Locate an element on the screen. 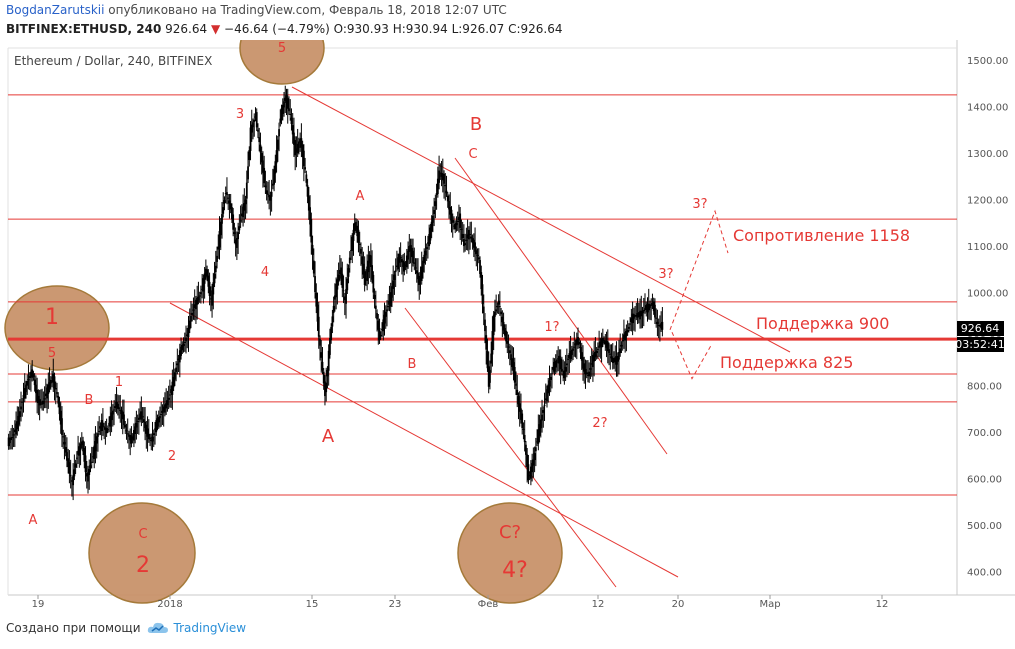  countdown-badge-text: 03:52:41 is located at coordinates (979, 344).